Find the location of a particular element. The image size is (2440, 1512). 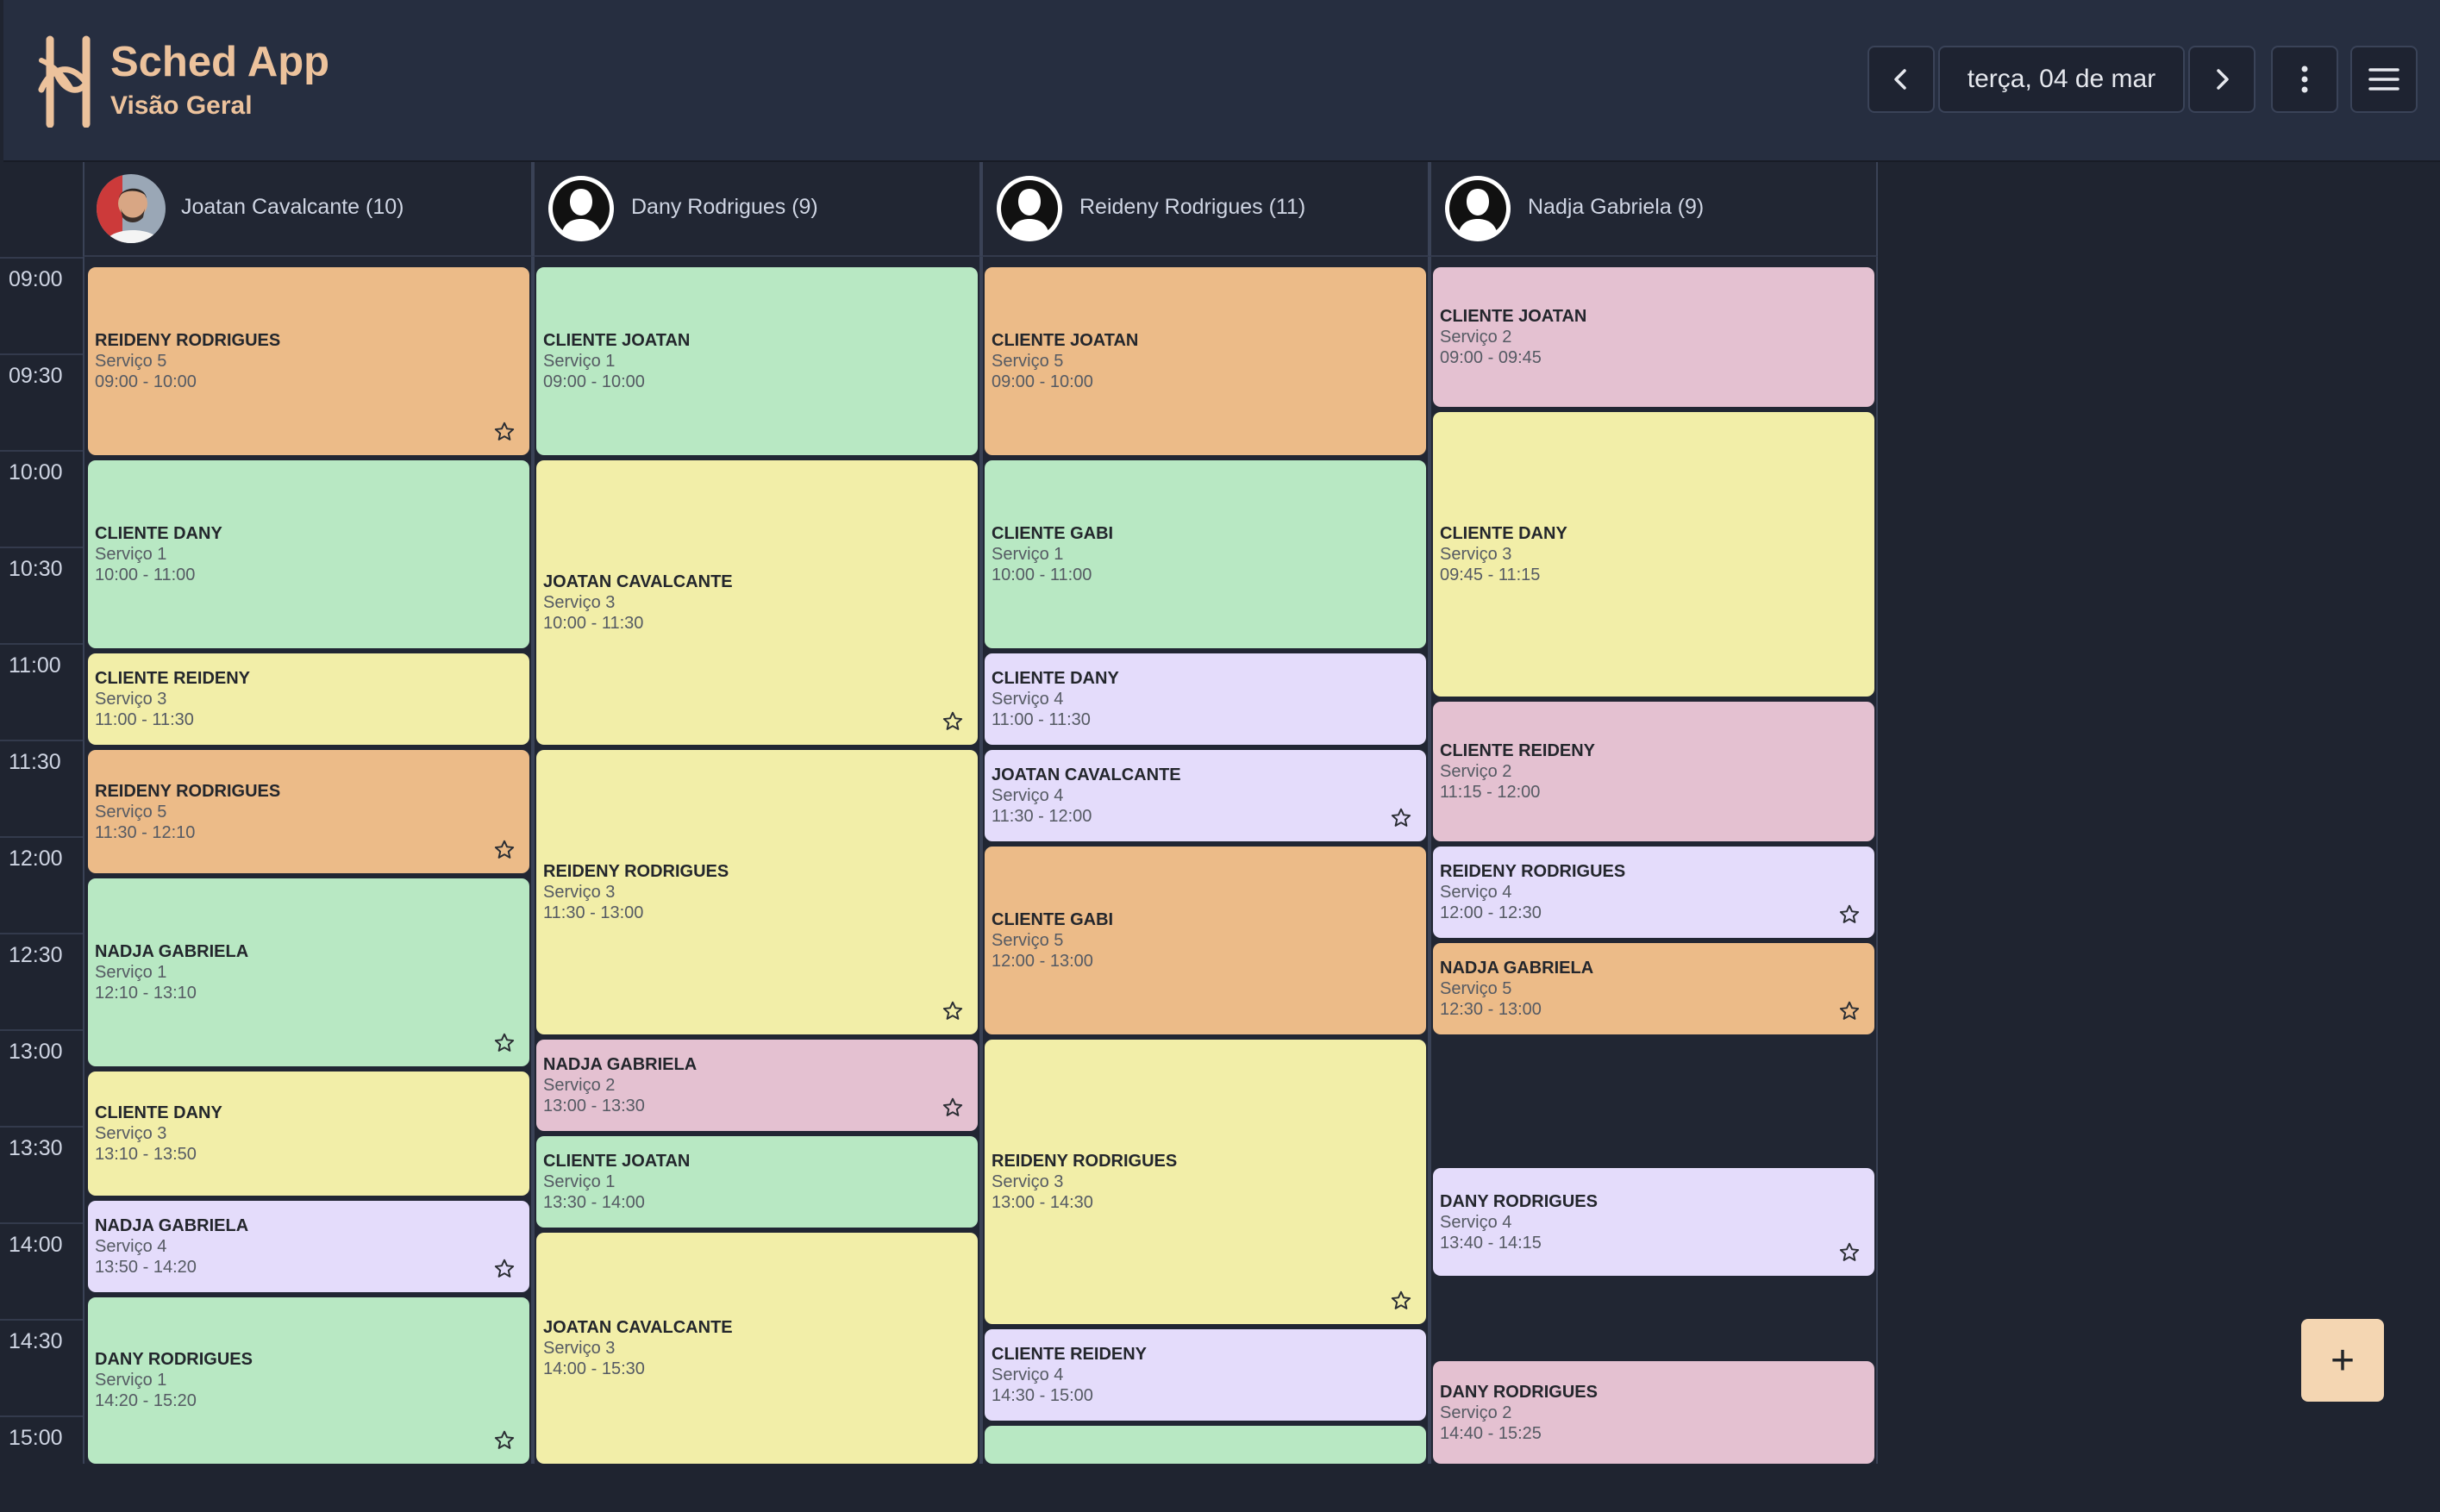

main-menu-button is located at coordinates (2384, 79).